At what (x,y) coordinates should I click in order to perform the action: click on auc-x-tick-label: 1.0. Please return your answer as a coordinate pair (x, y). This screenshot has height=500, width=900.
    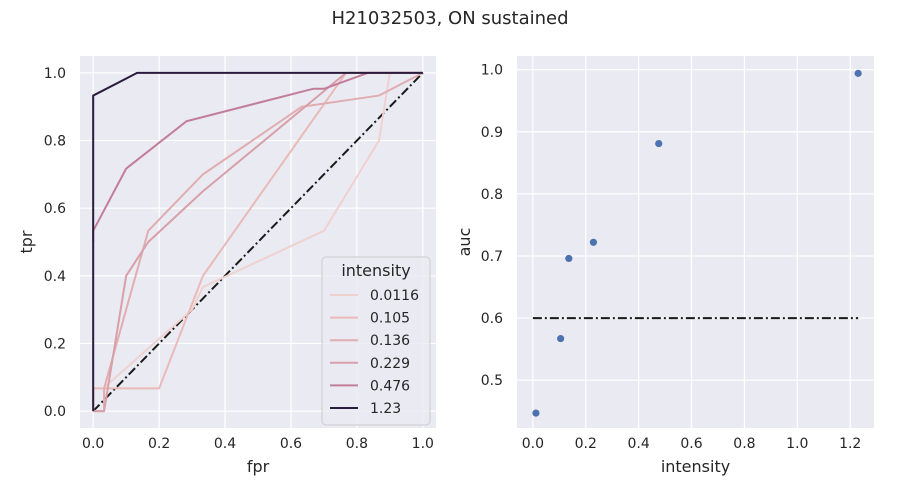
    Looking at the image, I should click on (797, 444).